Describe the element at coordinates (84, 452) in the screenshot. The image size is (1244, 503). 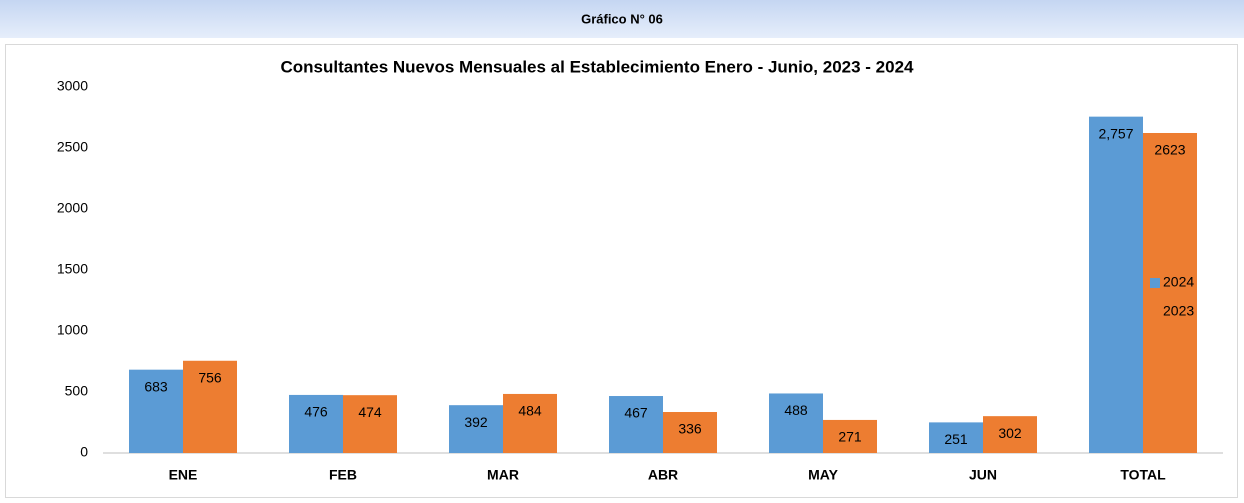
I see `y-tick-label: 0` at that location.